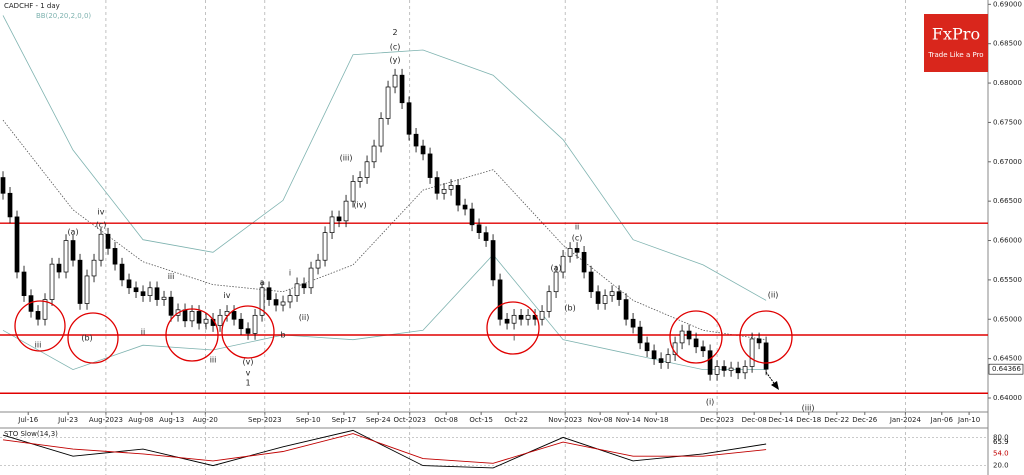  I want to click on wave-label: a, so click(262, 282).